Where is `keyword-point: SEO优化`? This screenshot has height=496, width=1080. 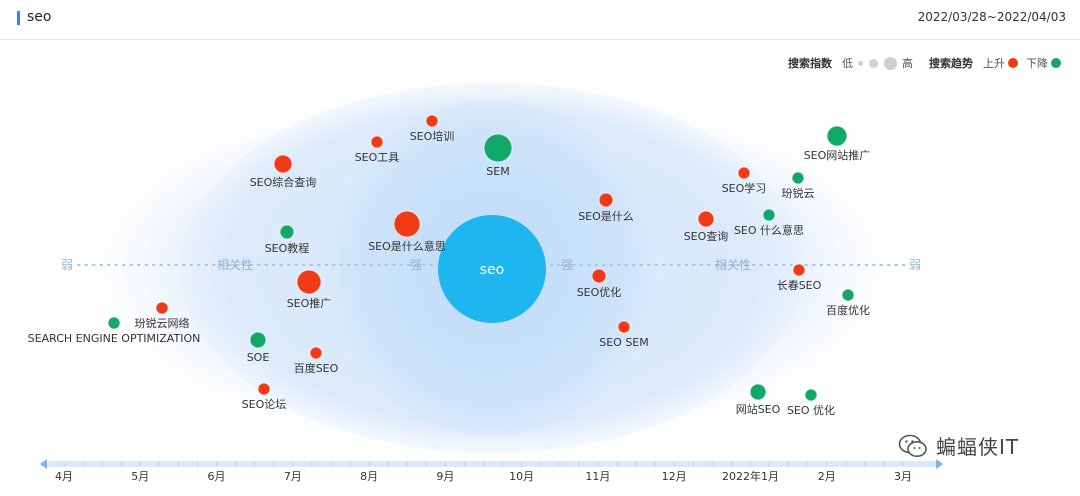 keyword-point: SEO优化 is located at coordinates (599, 283).